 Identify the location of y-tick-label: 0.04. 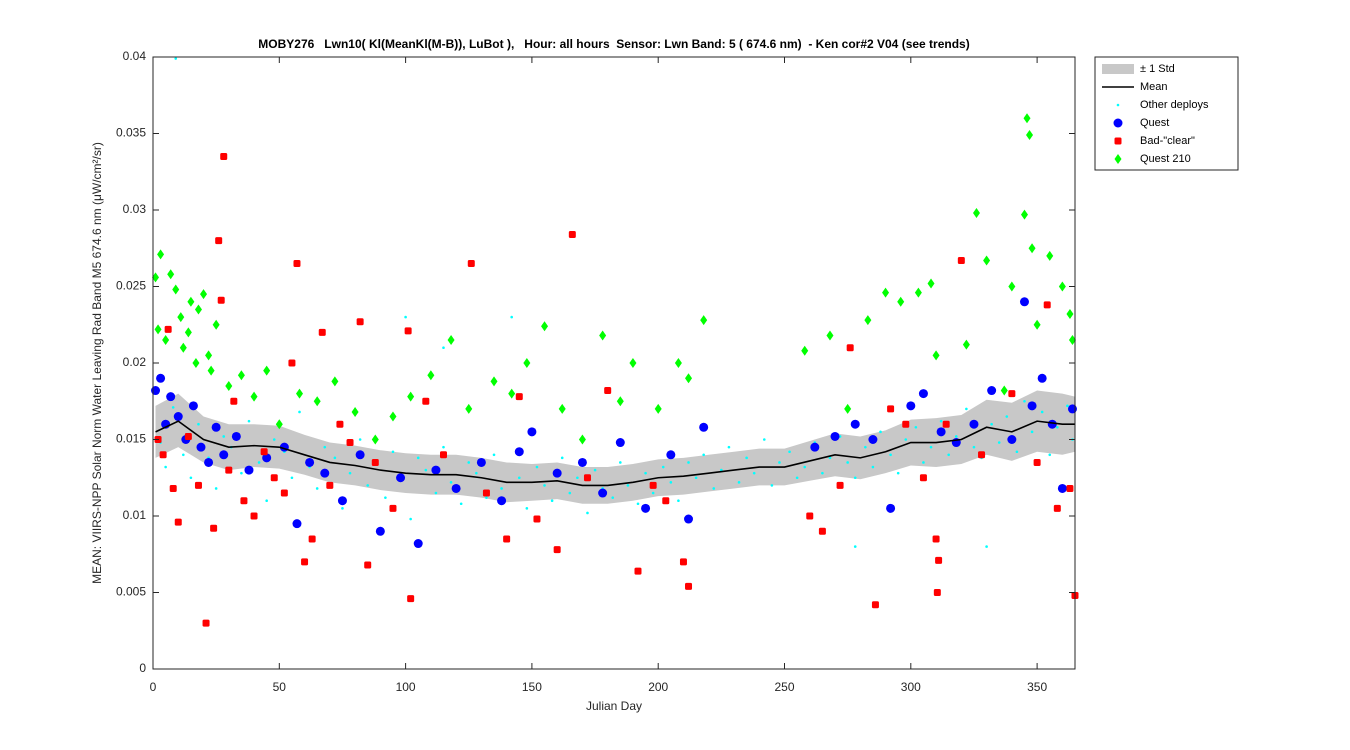
(135, 56).